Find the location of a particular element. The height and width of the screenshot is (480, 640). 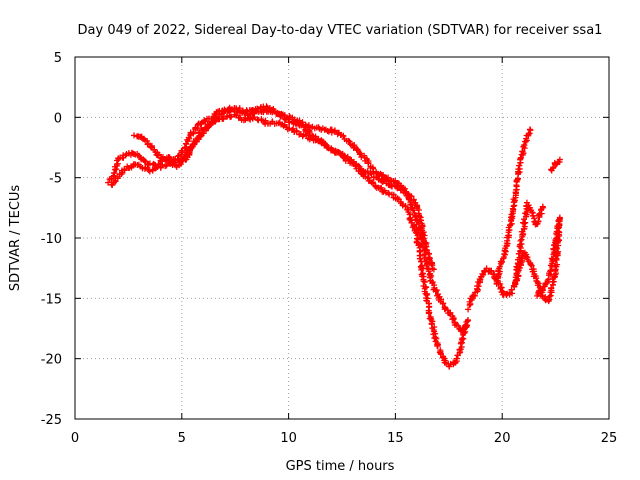

y-tick-label: -25 is located at coordinates (51, 420).